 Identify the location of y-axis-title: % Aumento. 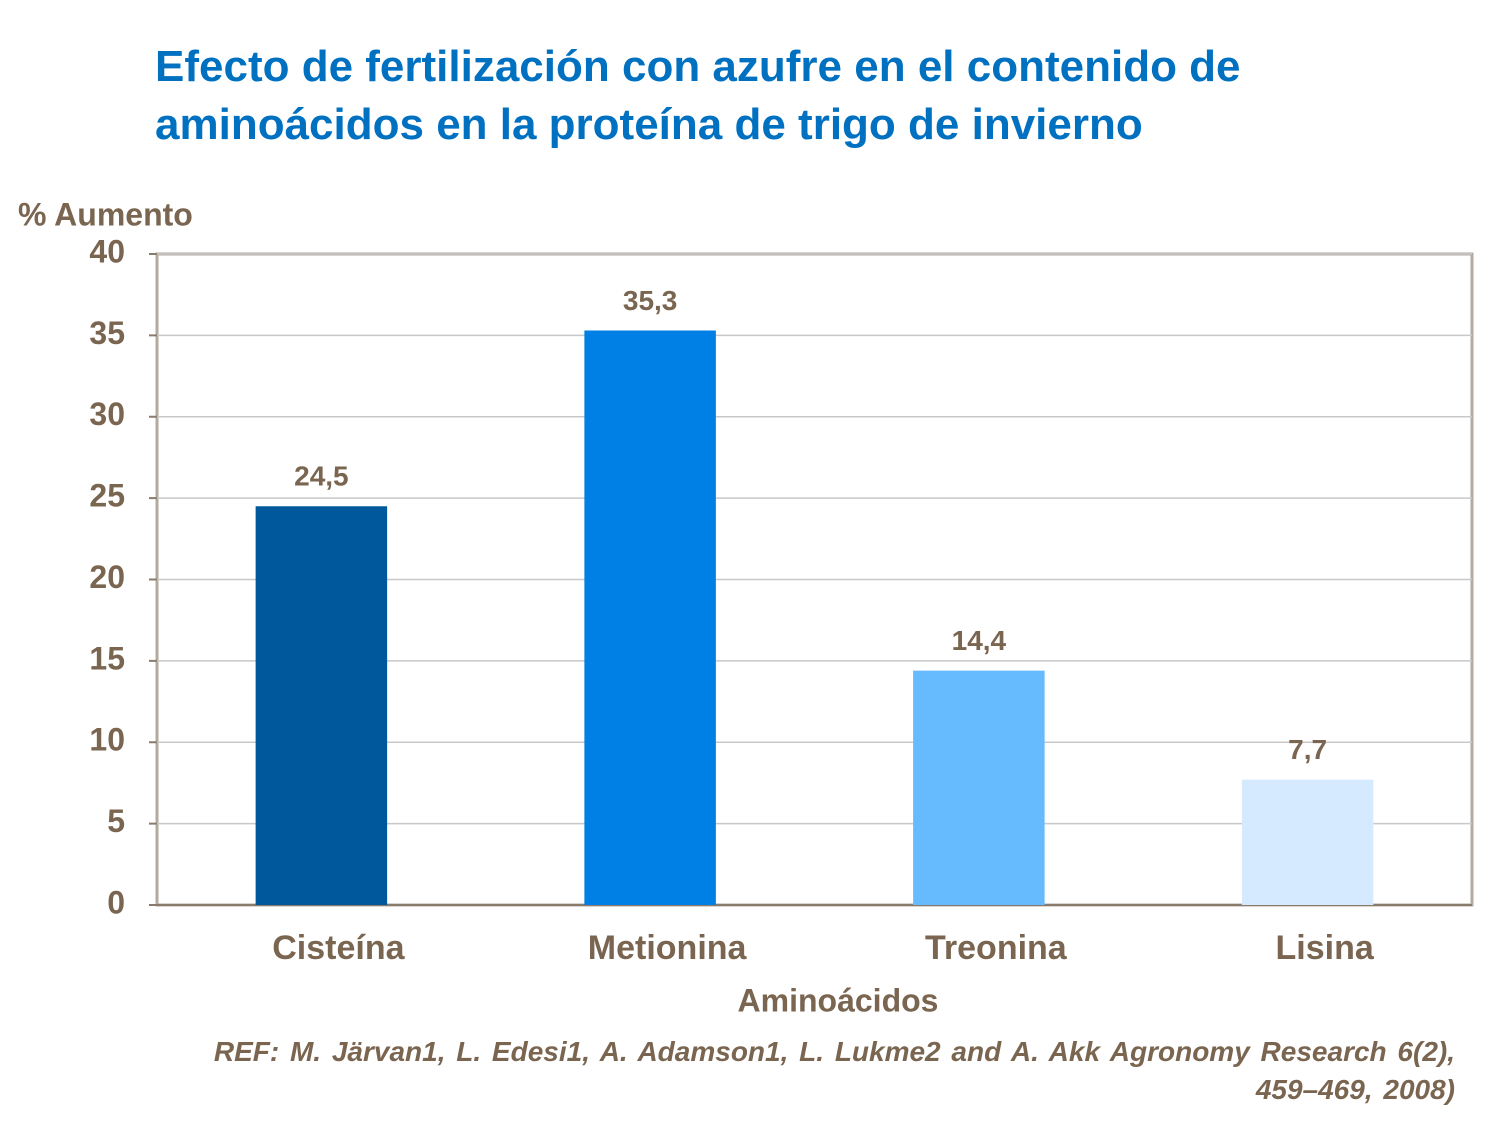
(105, 214).